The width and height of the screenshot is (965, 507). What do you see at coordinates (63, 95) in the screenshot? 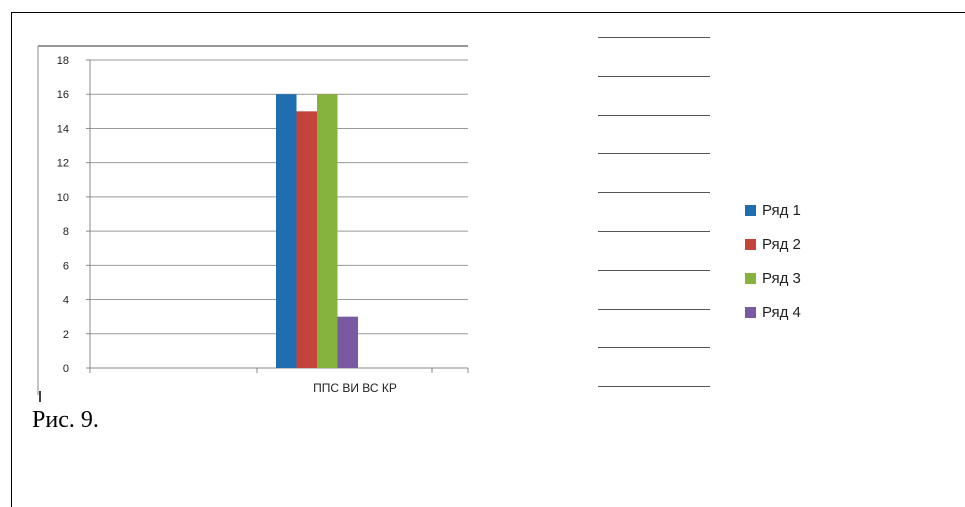
I see `y-tick-label: 16` at bounding box center [63, 95].